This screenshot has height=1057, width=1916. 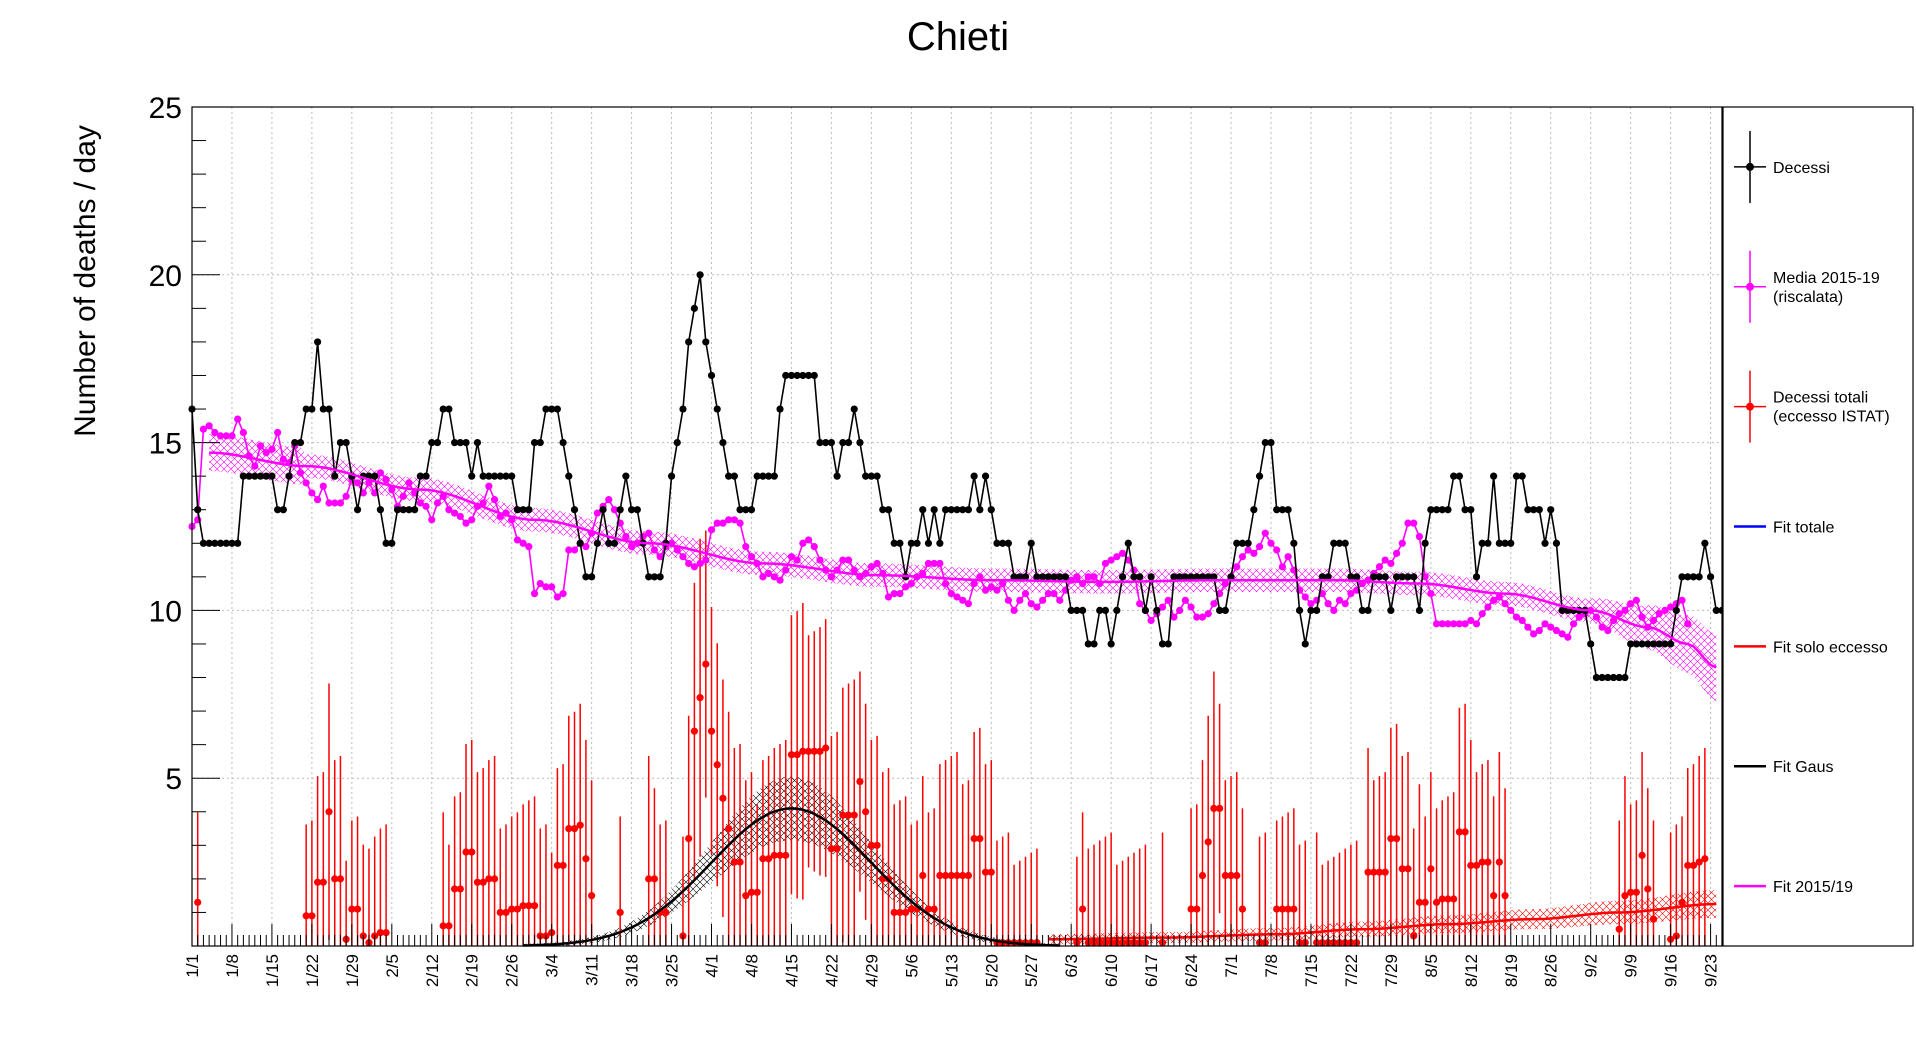 What do you see at coordinates (1031, 970) in the screenshot?
I see `x-tick-label: 5/27` at bounding box center [1031, 970].